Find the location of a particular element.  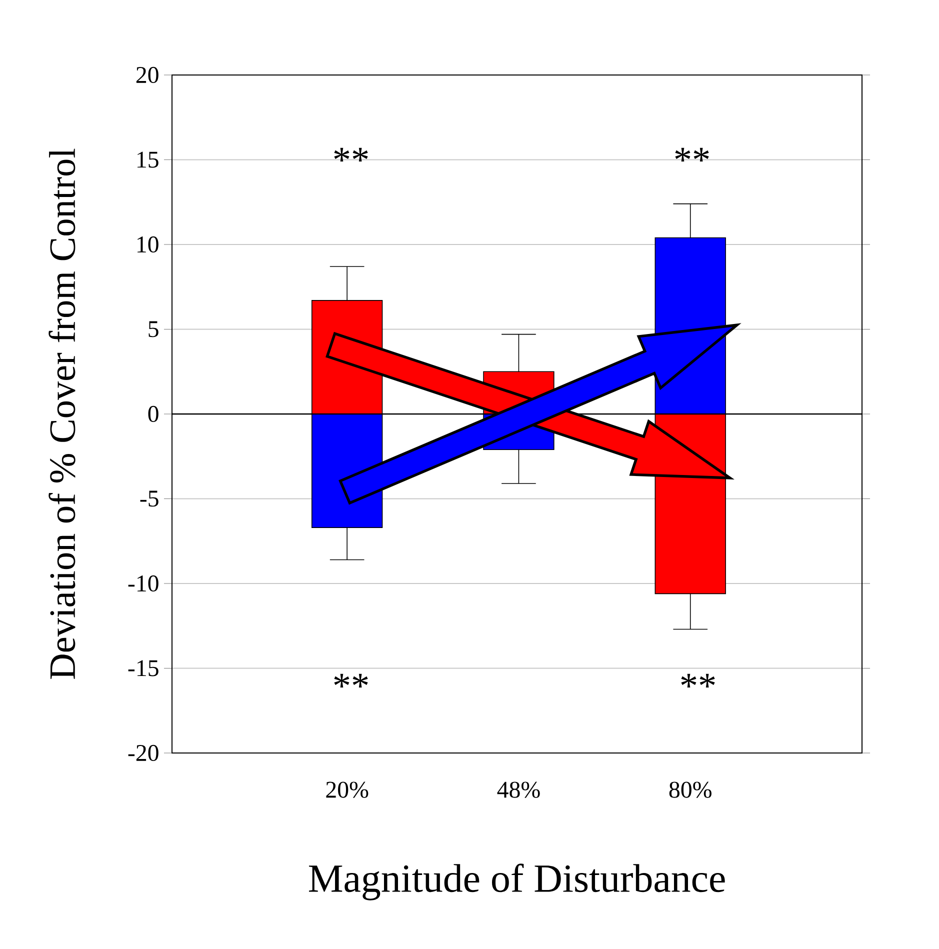

y-axis-title: Deviation of % Cover from Control is located at coordinates (62, 413).